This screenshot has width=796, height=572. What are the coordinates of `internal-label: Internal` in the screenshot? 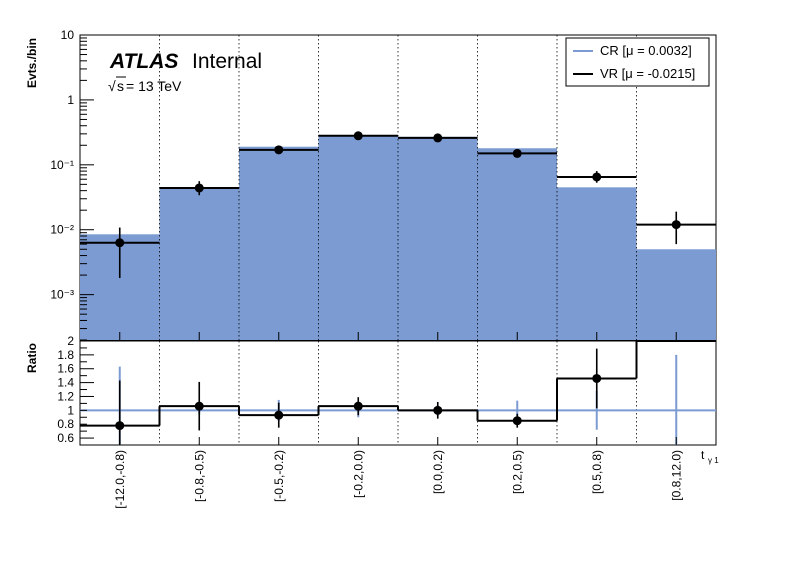 It's located at (227, 61).